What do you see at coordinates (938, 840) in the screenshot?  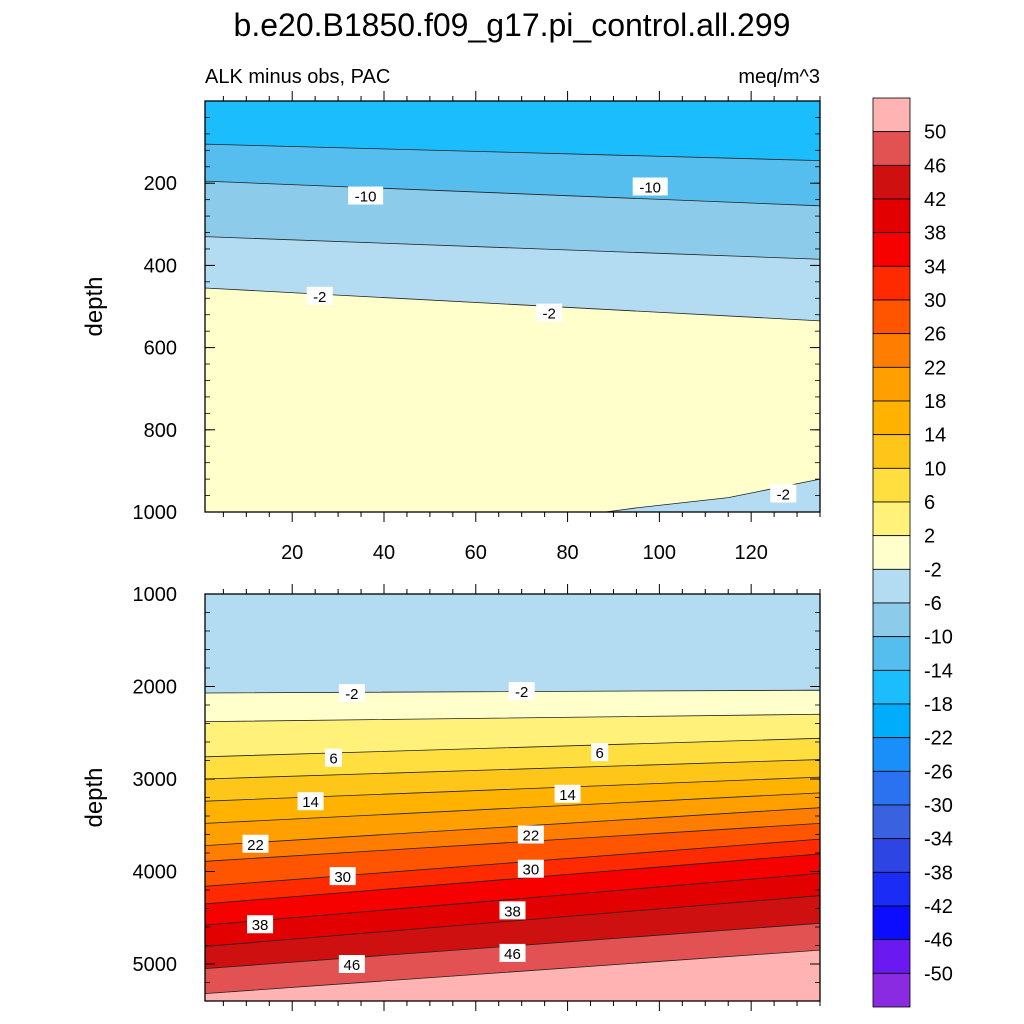 I see `colorbar-label: -34` at bounding box center [938, 840].